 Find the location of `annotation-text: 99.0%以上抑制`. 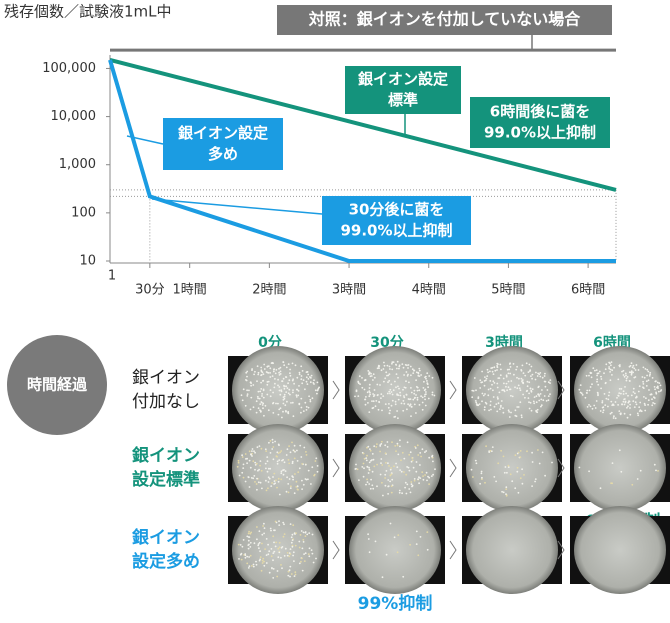

annotation-text: 99.0%以上抑制 is located at coordinates (396, 231).